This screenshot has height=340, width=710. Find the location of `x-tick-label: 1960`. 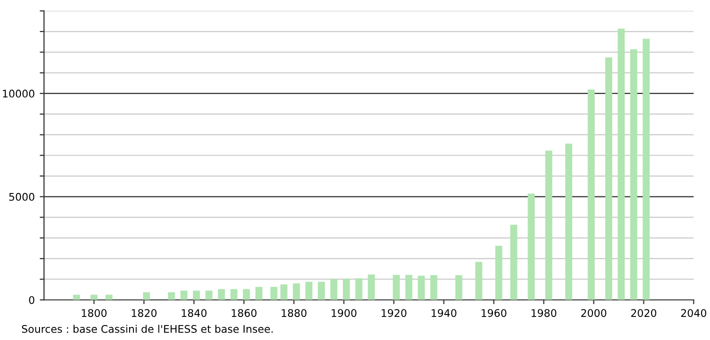

x-tick-label: 1960 is located at coordinates (494, 313).